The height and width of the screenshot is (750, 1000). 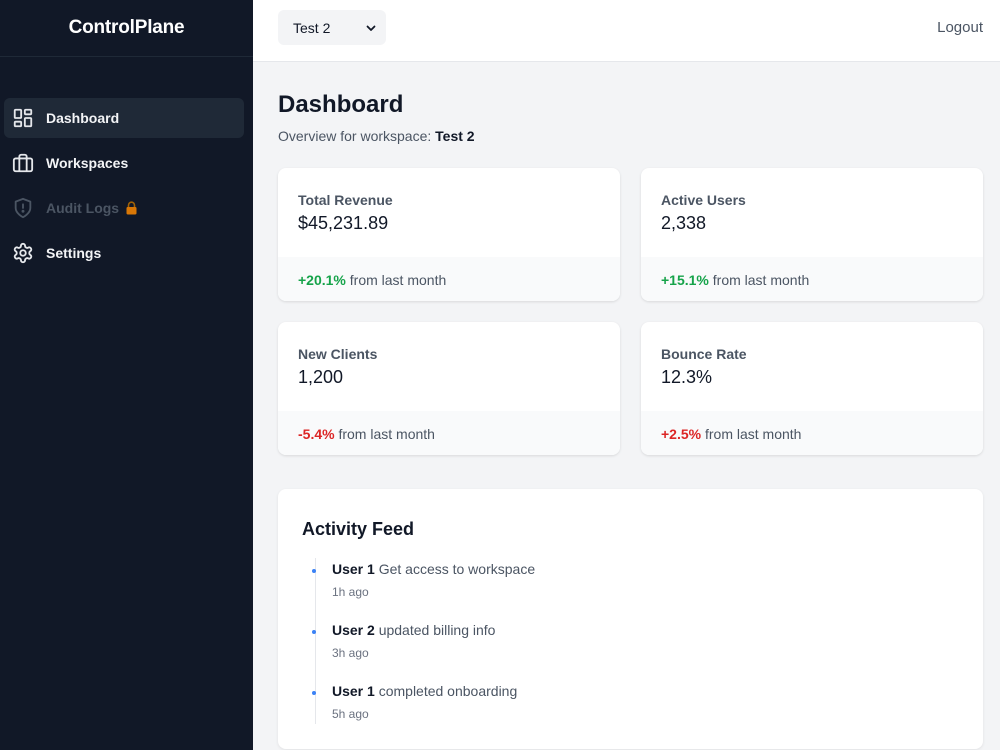 What do you see at coordinates (83, 118) in the screenshot?
I see `sidebar-item-label: Dashboard` at bounding box center [83, 118].